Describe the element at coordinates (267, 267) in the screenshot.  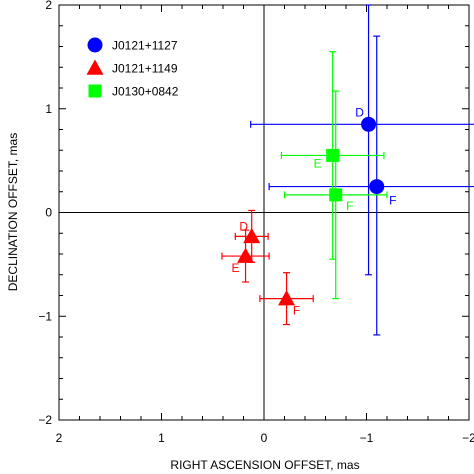
I see `series-J0121+1149: D E F` at that location.